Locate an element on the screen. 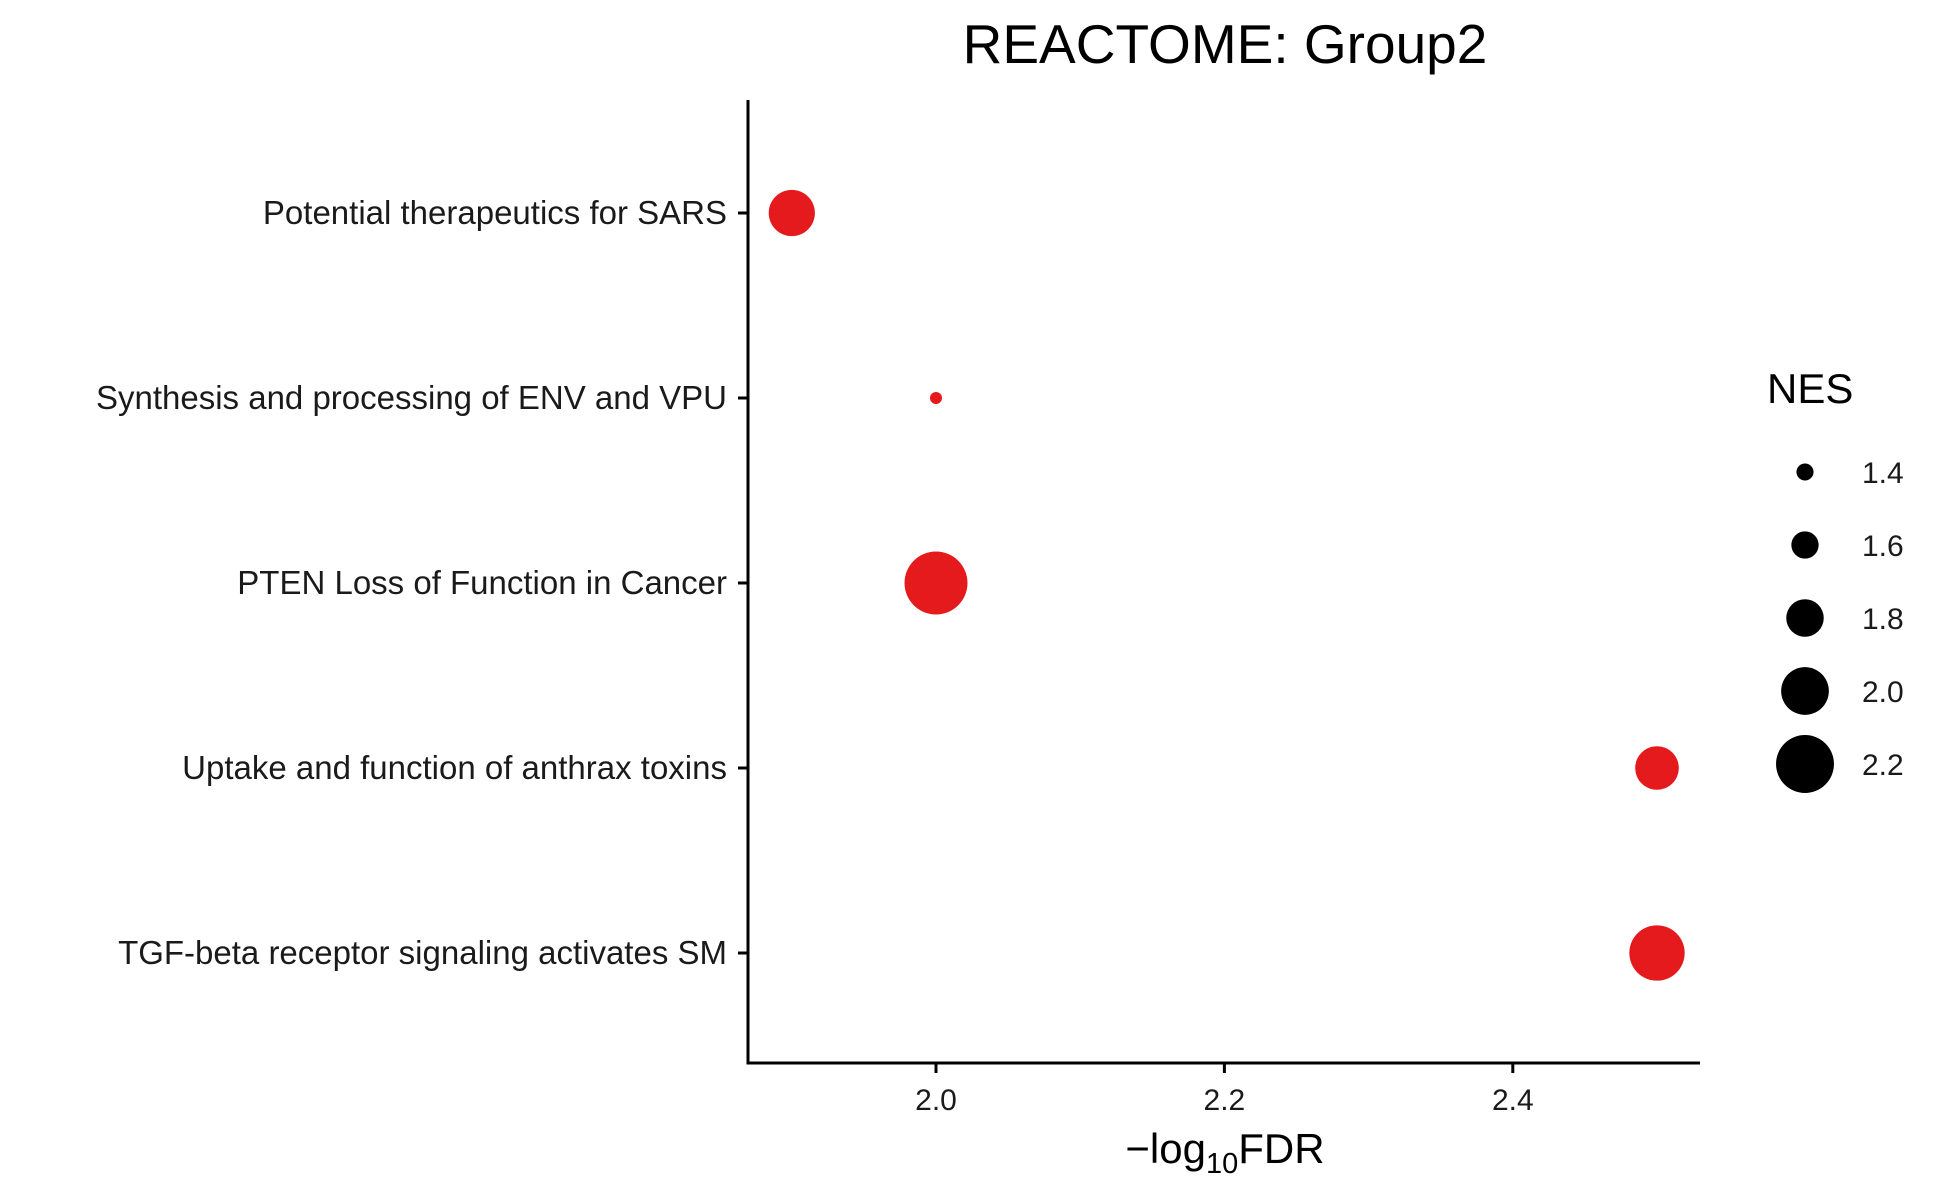 The image size is (1950, 1200). y-tick-label: PTEN Loss of Function in Cancer is located at coordinates (482, 582).